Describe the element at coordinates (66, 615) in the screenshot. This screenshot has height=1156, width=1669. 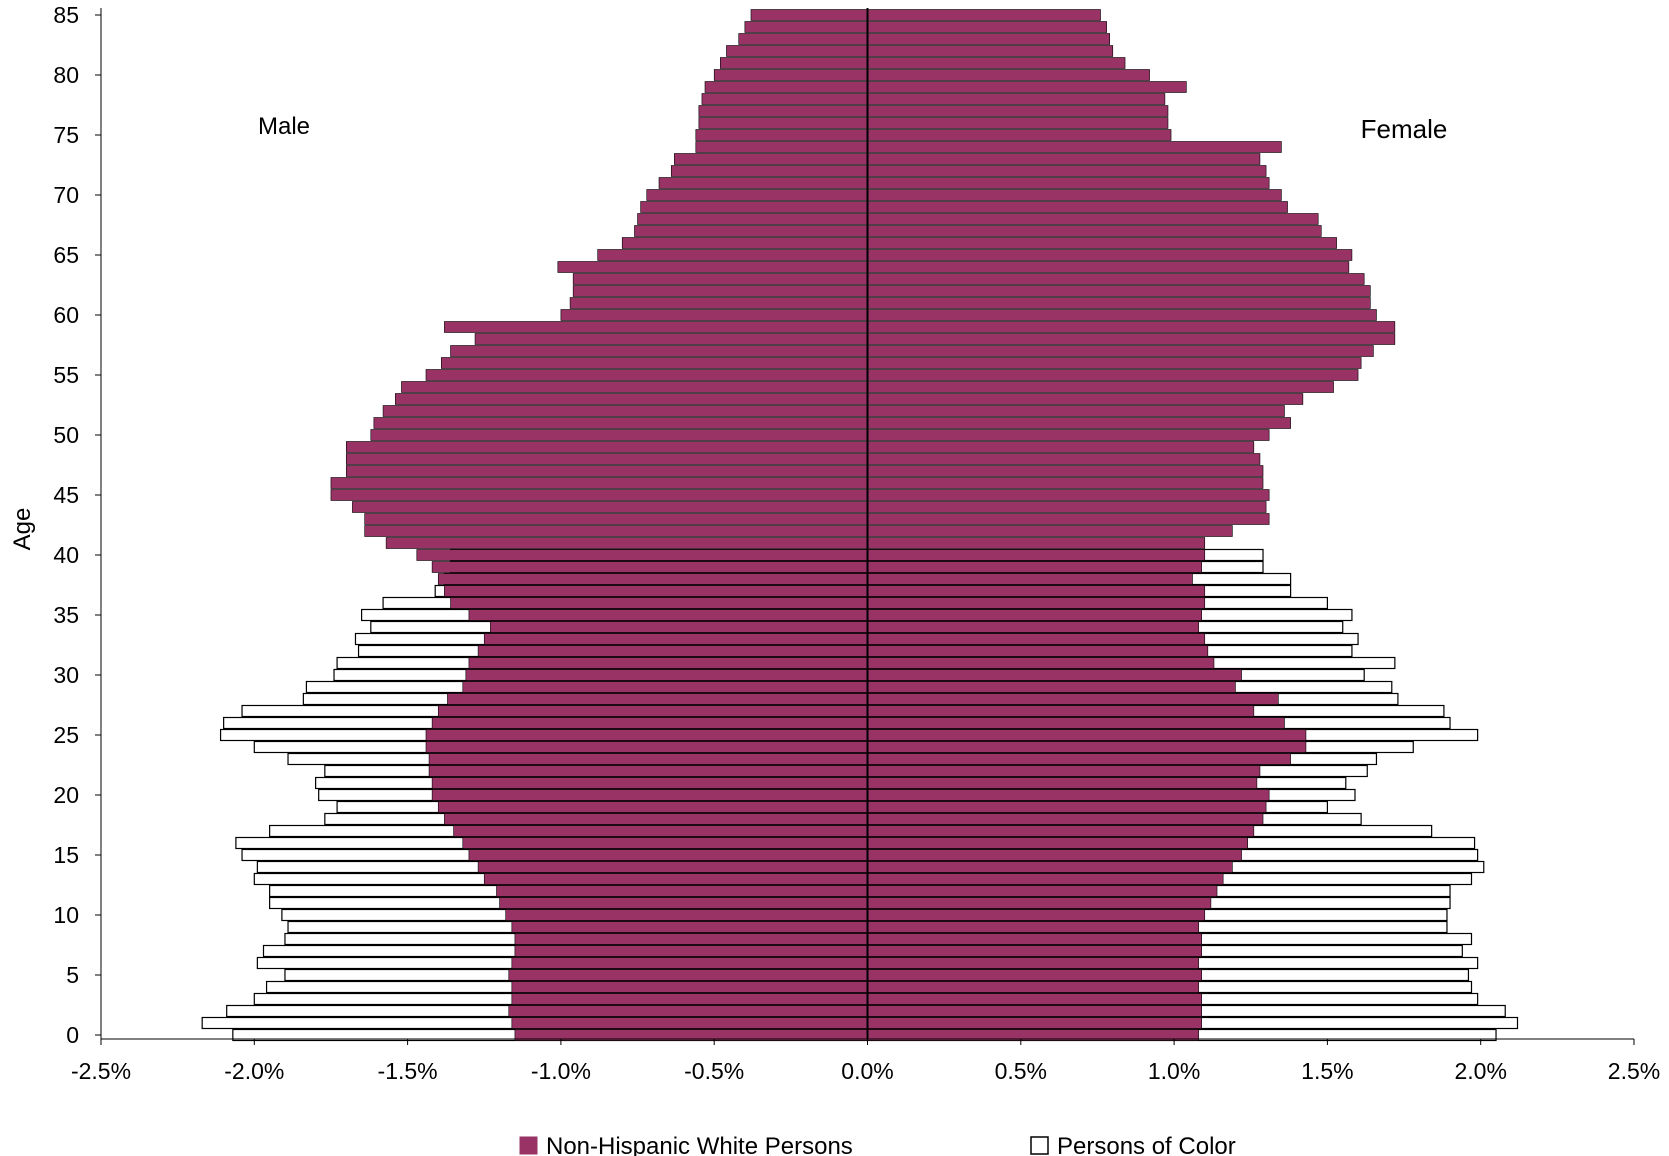
I see `y-tick-label: 35` at that location.